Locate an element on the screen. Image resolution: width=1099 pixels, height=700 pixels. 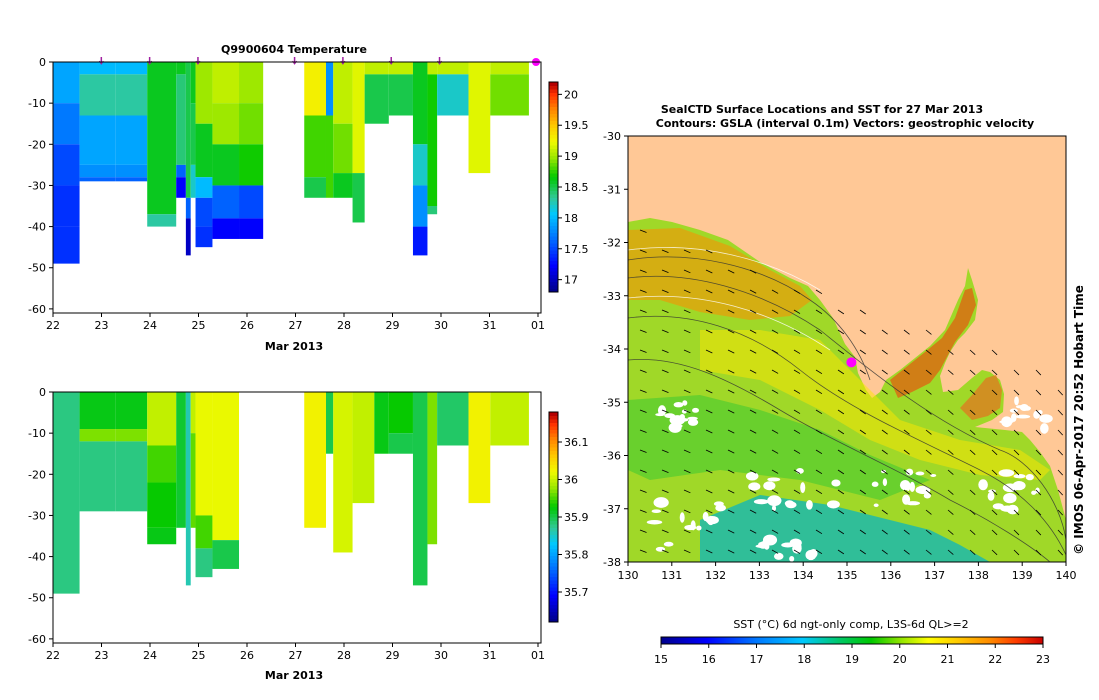
lon-tick-label: 132 is located at coordinates (715, 575).